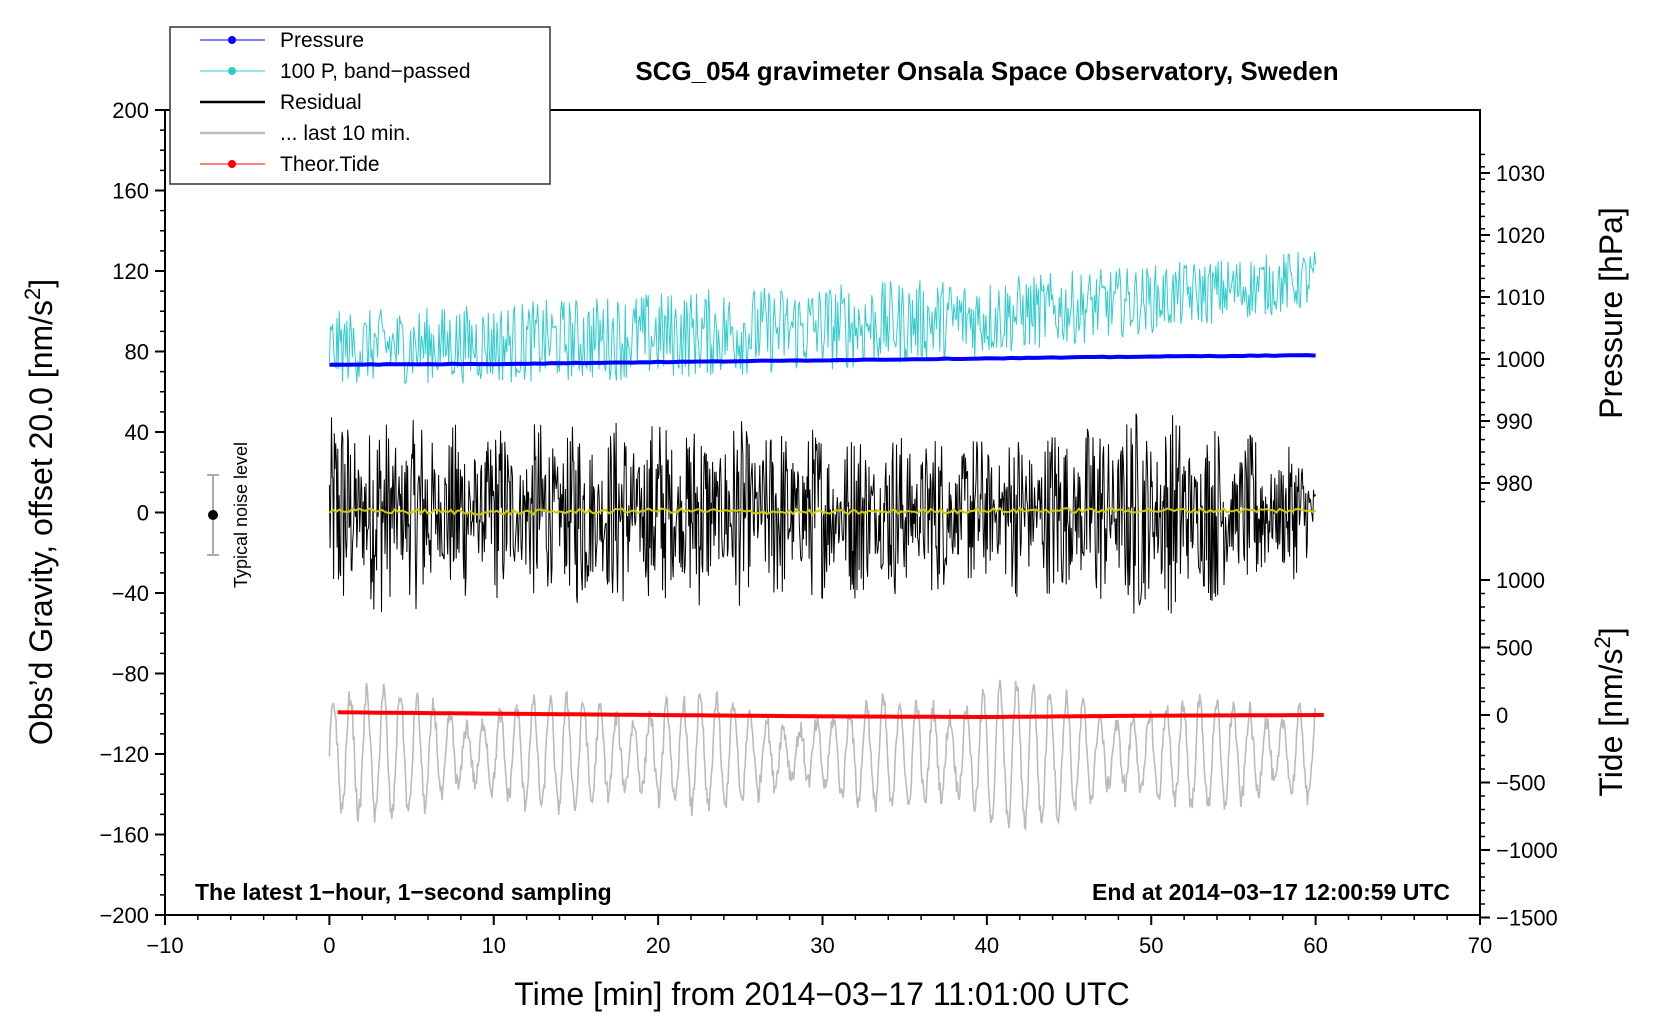  What do you see at coordinates (345, 133) in the screenshot?
I see `legend-label: ... last 10 min.` at bounding box center [345, 133].